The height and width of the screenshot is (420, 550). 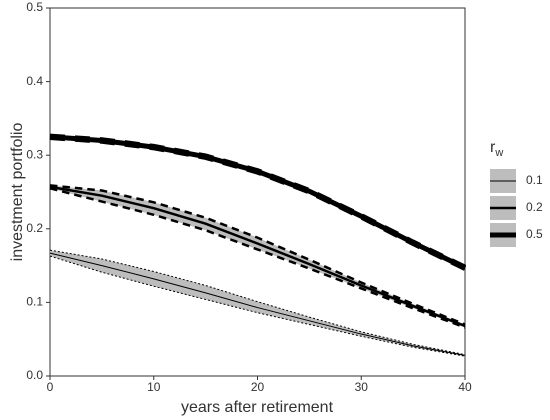 I want to click on legend-title-main: r, so click(x=493, y=147).